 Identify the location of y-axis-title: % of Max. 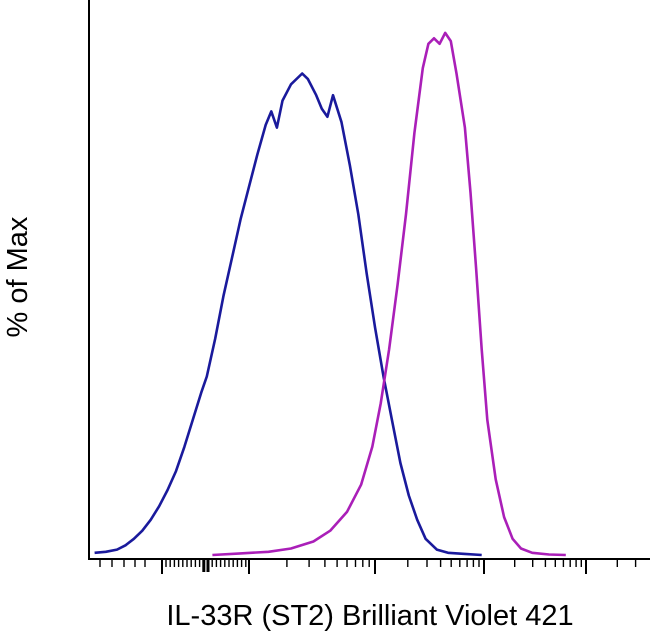
(18, 276).